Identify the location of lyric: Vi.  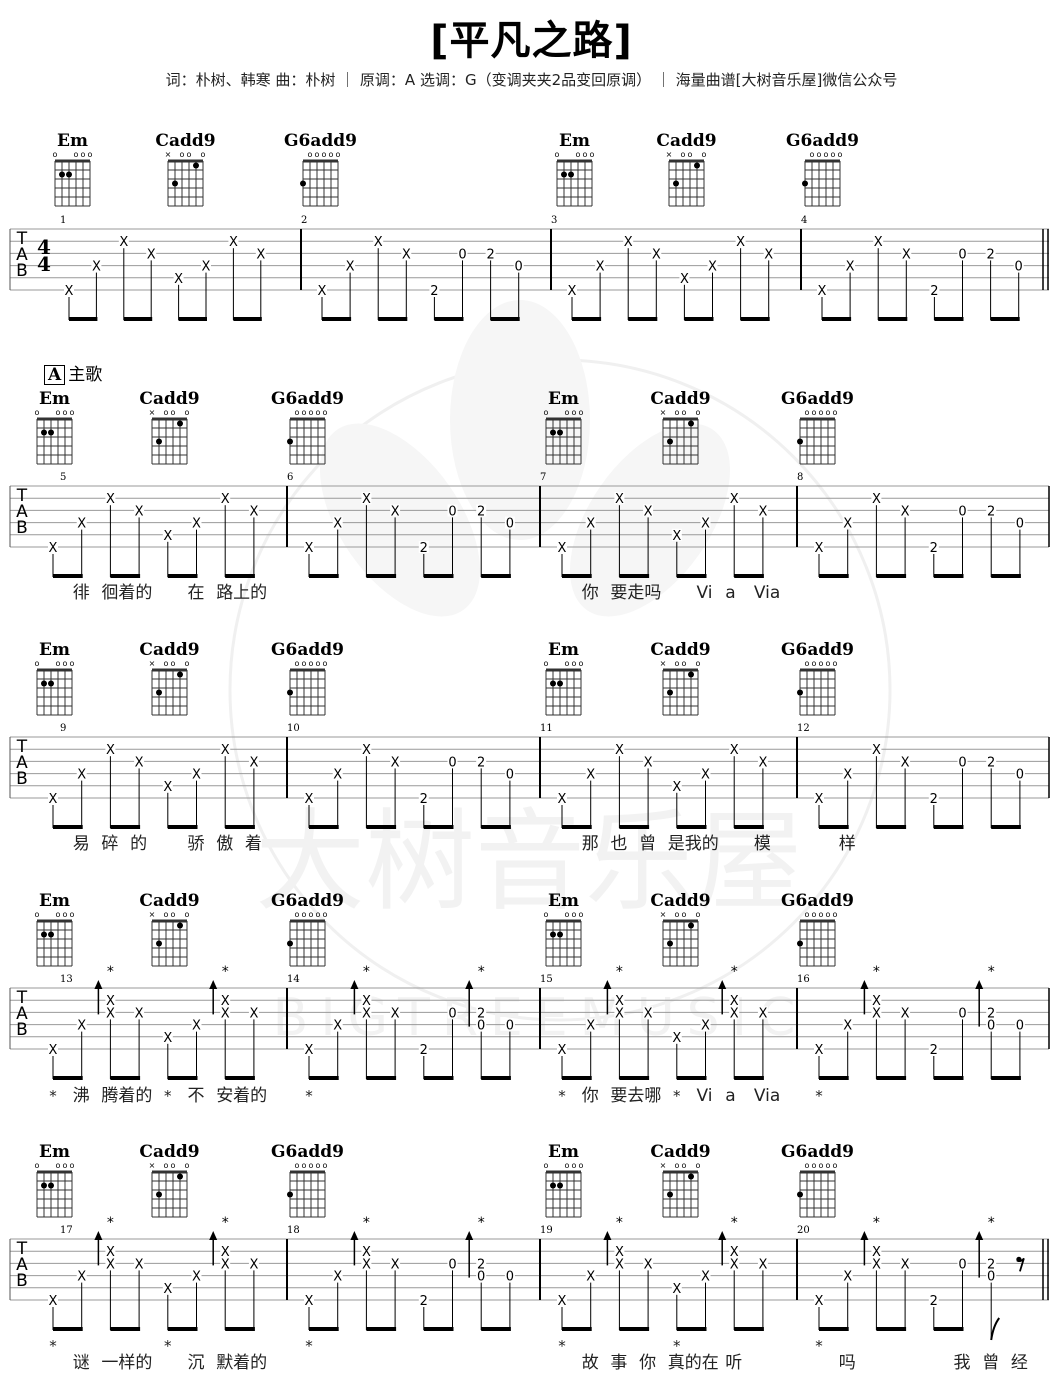
(705, 1096).